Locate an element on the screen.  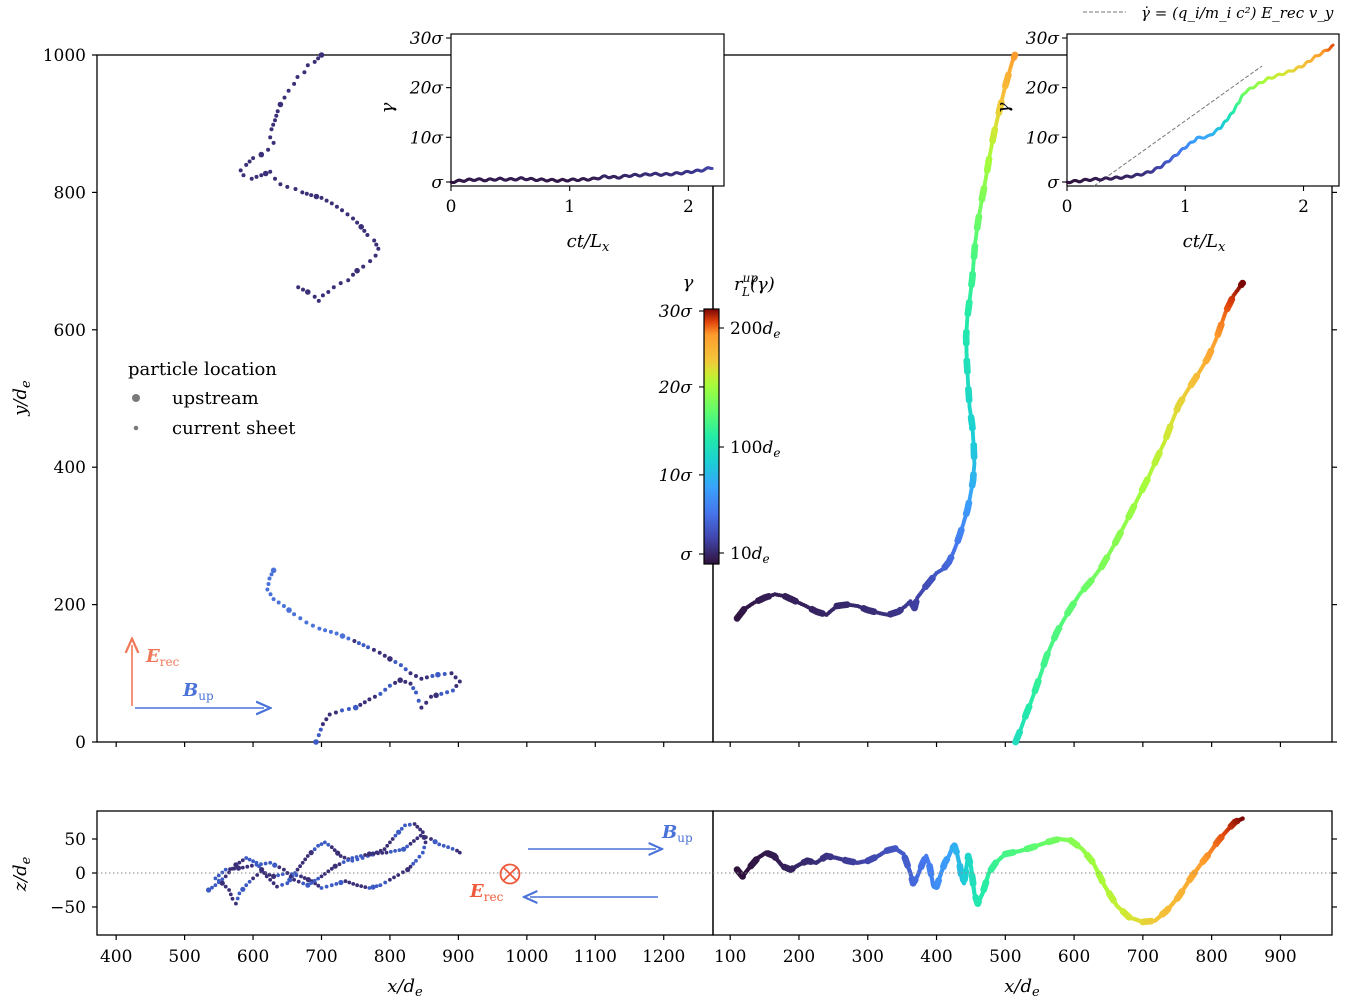
colorbar-left-tick-label: σ is located at coordinates (686, 555).